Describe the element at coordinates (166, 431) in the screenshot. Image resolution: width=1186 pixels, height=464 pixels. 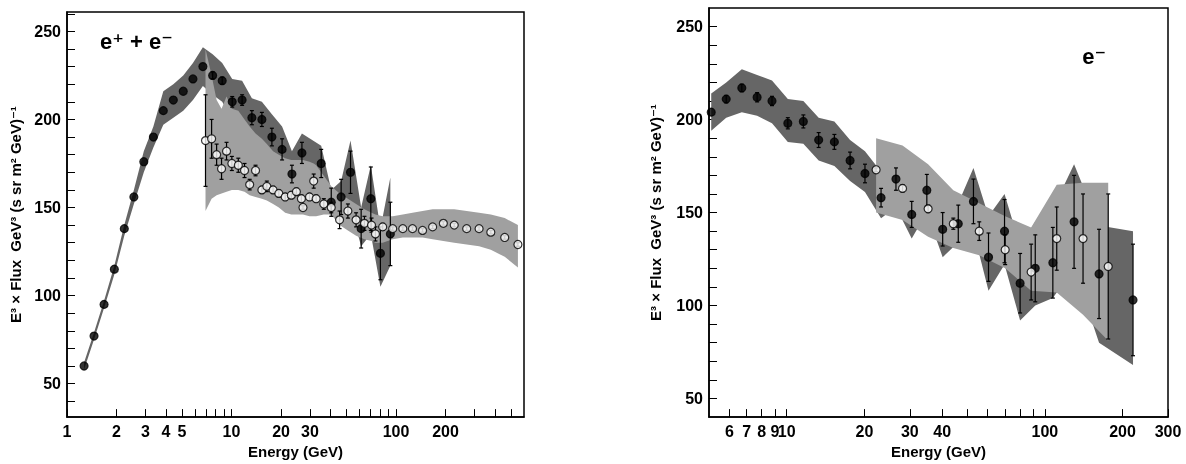
I see `x-tick-label: 4` at that location.